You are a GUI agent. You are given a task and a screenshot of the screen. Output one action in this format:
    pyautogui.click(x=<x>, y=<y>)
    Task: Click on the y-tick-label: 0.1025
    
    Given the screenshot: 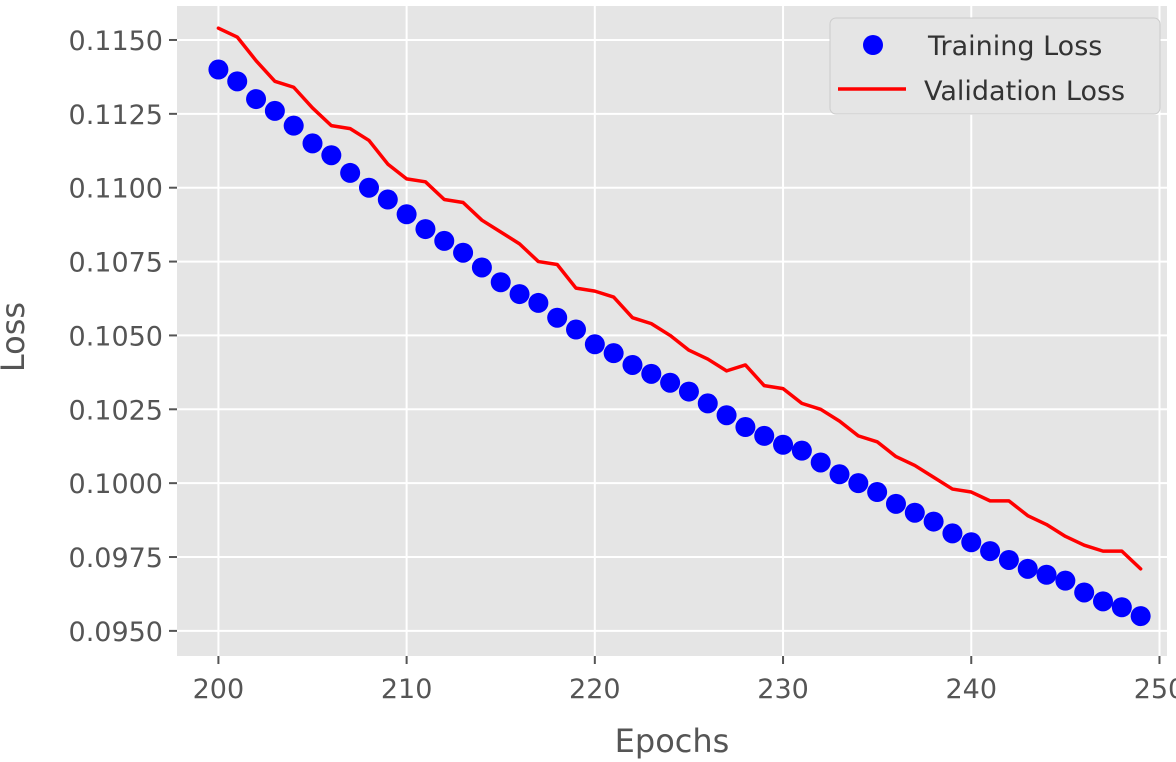 What is the action you would take?
    pyautogui.click(x=116, y=410)
    